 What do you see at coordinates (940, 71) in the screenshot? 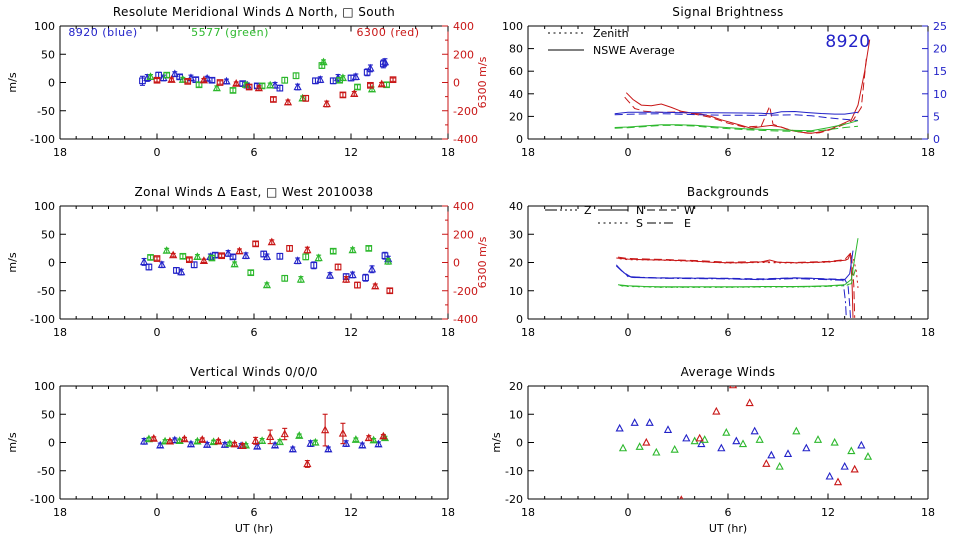
I see `y-tick-label-right: 15` at bounding box center [940, 71].